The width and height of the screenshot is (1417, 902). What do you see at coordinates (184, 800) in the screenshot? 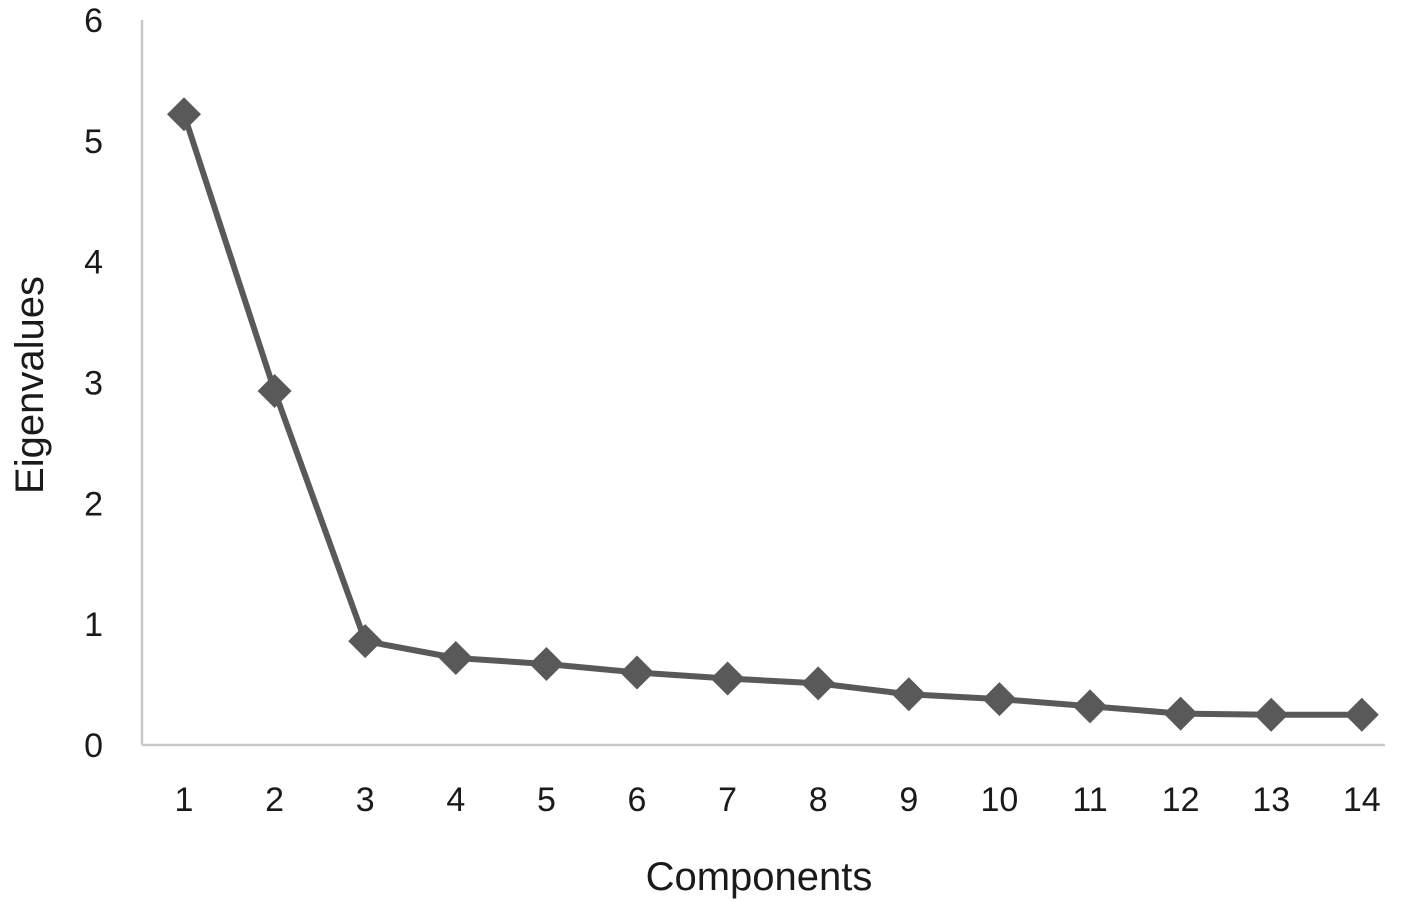
I see `x-tick-label: 1` at bounding box center [184, 800].